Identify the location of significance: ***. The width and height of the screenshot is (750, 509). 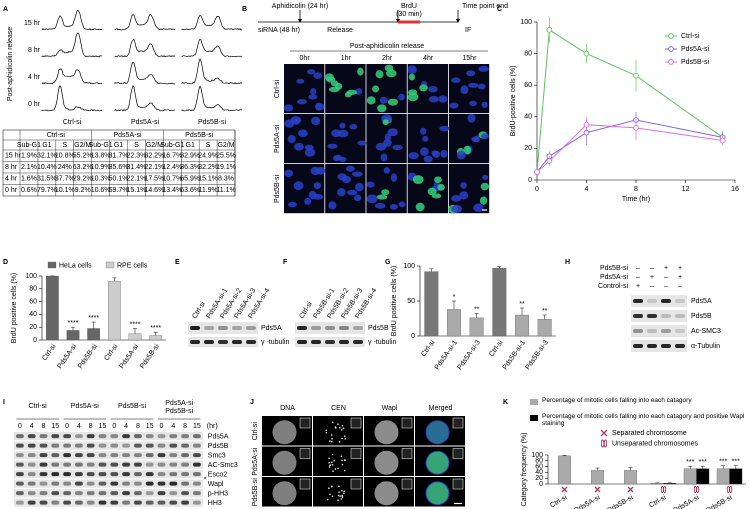
(703, 462).